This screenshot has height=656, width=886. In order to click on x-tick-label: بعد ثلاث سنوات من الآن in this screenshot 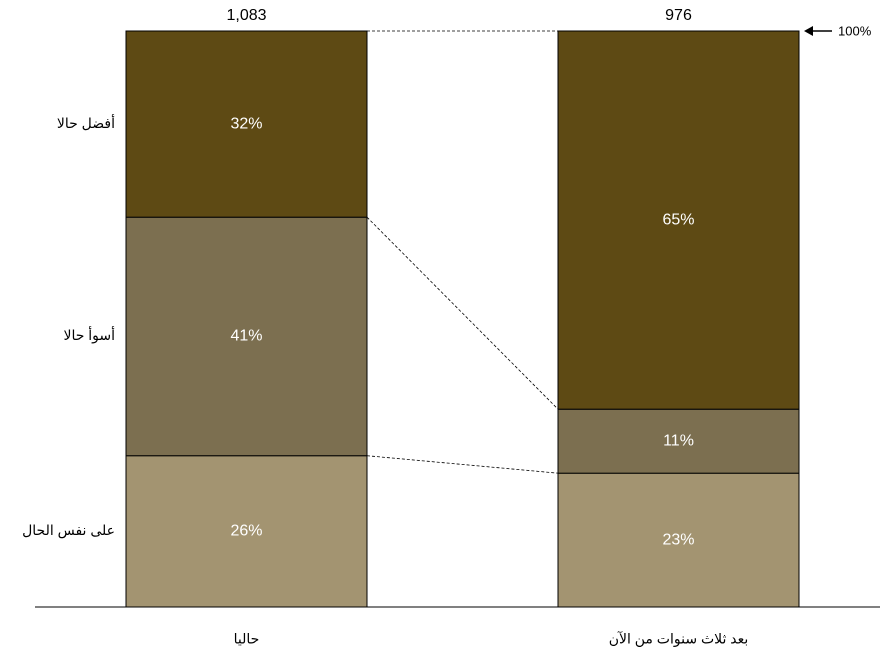, I will do `click(679, 639)`.